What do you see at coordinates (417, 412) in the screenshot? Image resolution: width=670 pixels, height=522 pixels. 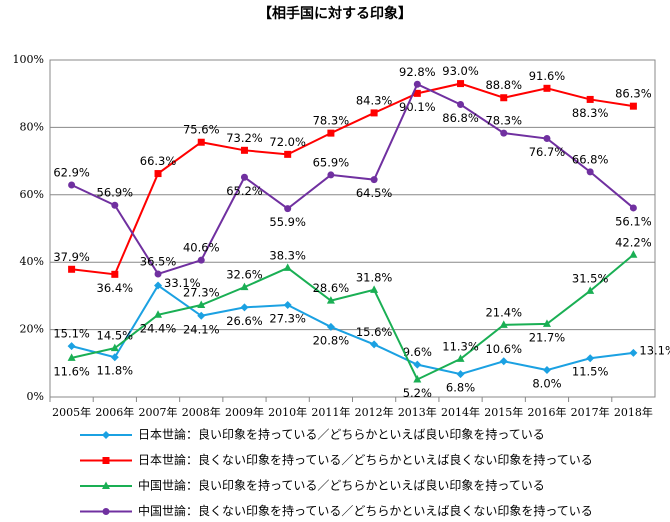 I see `x-tick-label: 2013年` at bounding box center [417, 412].